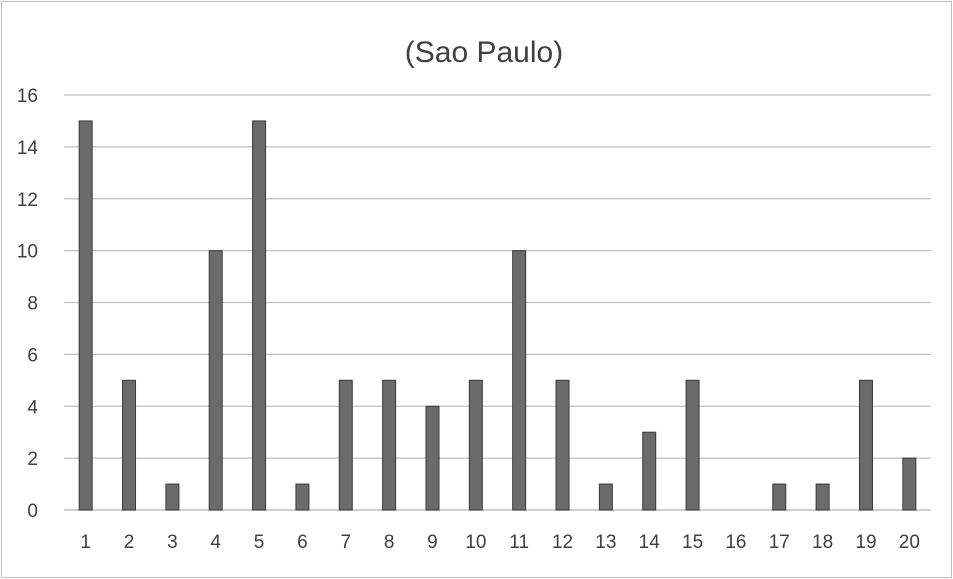 This screenshot has width=953, height=579. I want to click on x-tick-label: 19, so click(865, 542).